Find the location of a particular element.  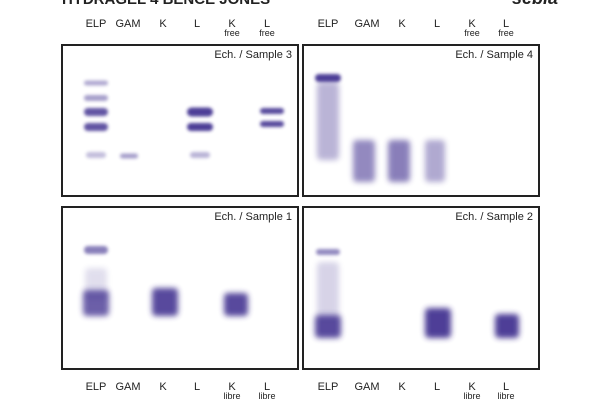

panel-title: Ech. / Sample 3 is located at coordinates (253, 55).